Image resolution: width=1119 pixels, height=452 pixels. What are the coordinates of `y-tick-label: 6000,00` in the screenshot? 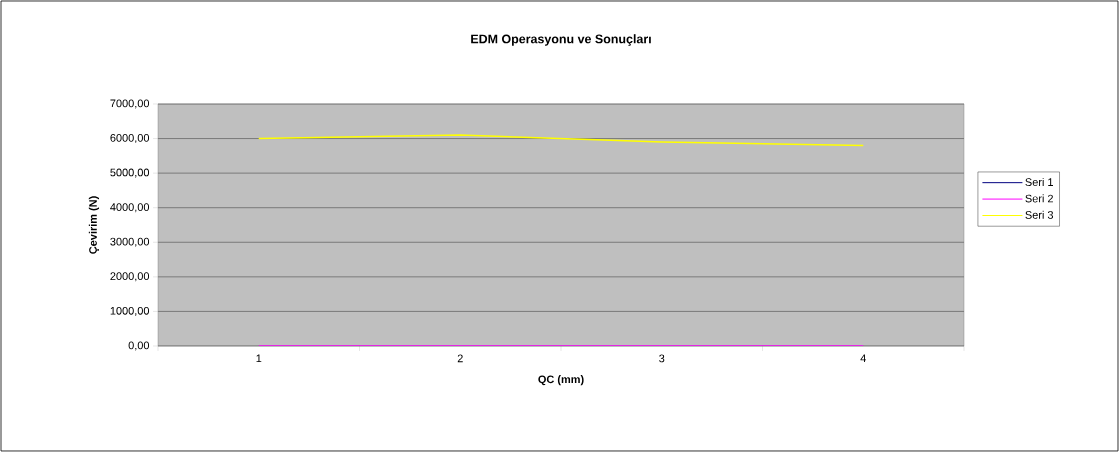 It's located at (130, 139).